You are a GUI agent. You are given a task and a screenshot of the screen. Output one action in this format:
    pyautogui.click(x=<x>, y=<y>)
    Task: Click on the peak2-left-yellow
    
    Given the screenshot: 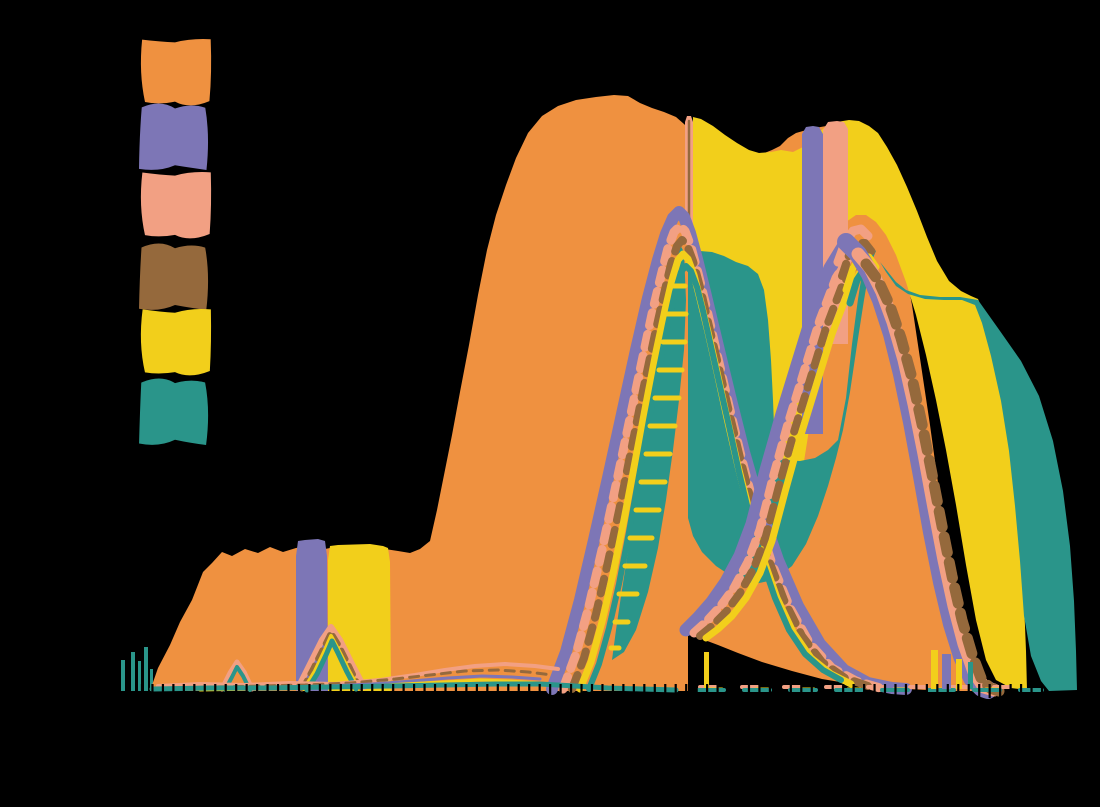 What is the action you would take?
    pyautogui.click(x=785, y=452)
    